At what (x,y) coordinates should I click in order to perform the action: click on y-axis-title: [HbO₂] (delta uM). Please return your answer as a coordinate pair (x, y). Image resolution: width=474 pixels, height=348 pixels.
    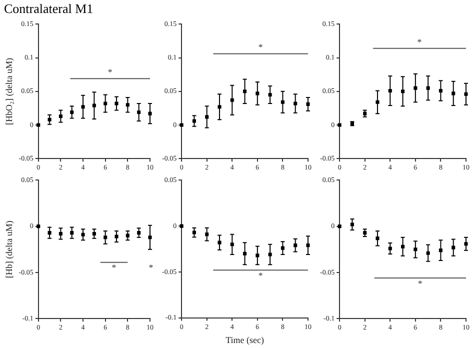
    Looking at the image, I should click on (9, 91).